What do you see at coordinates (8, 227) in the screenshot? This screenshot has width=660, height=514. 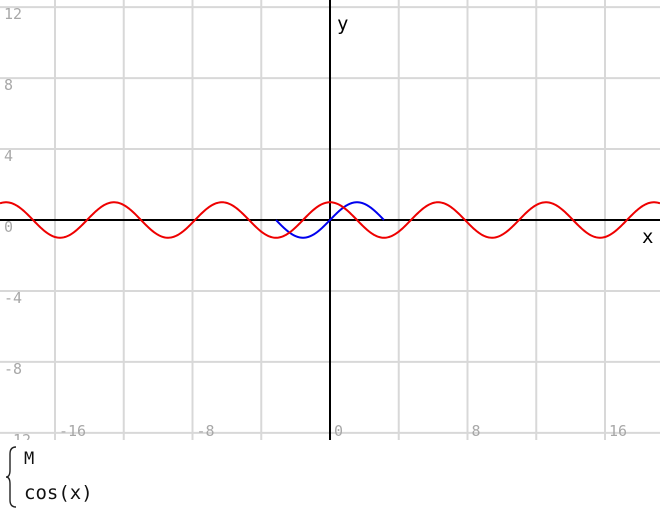 I see `y-tick-label: 0` at bounding box center [8, 227].